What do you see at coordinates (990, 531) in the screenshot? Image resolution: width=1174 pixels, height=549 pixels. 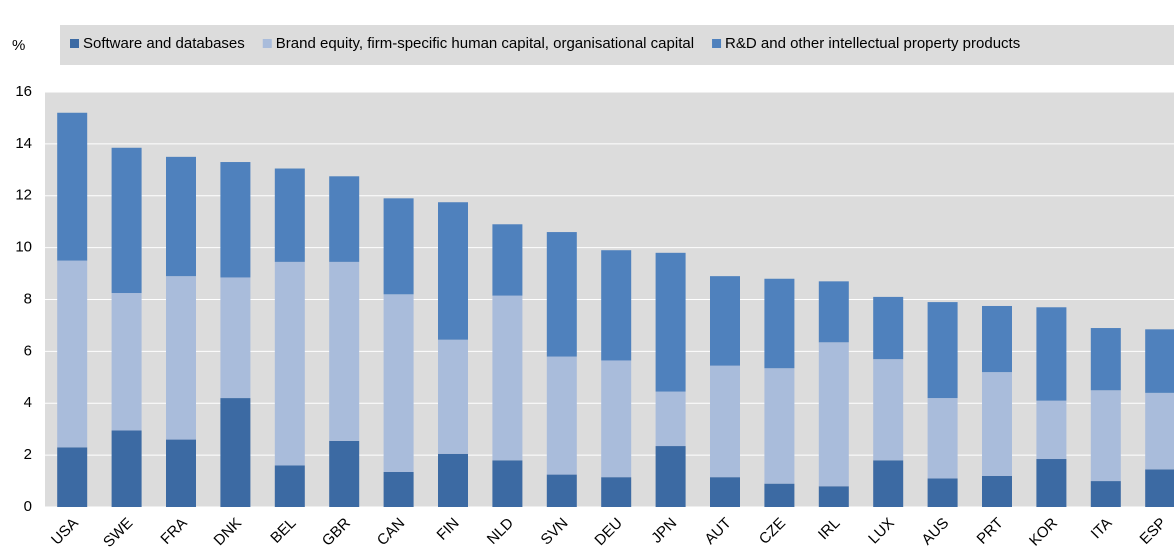 I see `x-tick-label: PRT` at bounding box center [990, 531].